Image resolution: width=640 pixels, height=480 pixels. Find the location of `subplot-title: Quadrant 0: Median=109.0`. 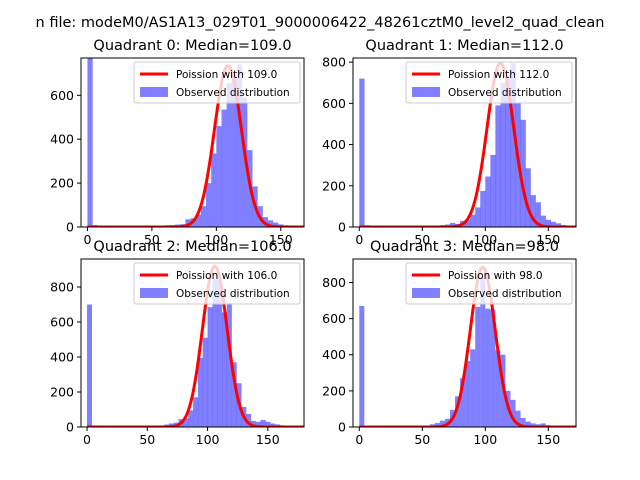

subplot-title: Quadrant 0: Median=109.0 is located at coordinates (192, 46).